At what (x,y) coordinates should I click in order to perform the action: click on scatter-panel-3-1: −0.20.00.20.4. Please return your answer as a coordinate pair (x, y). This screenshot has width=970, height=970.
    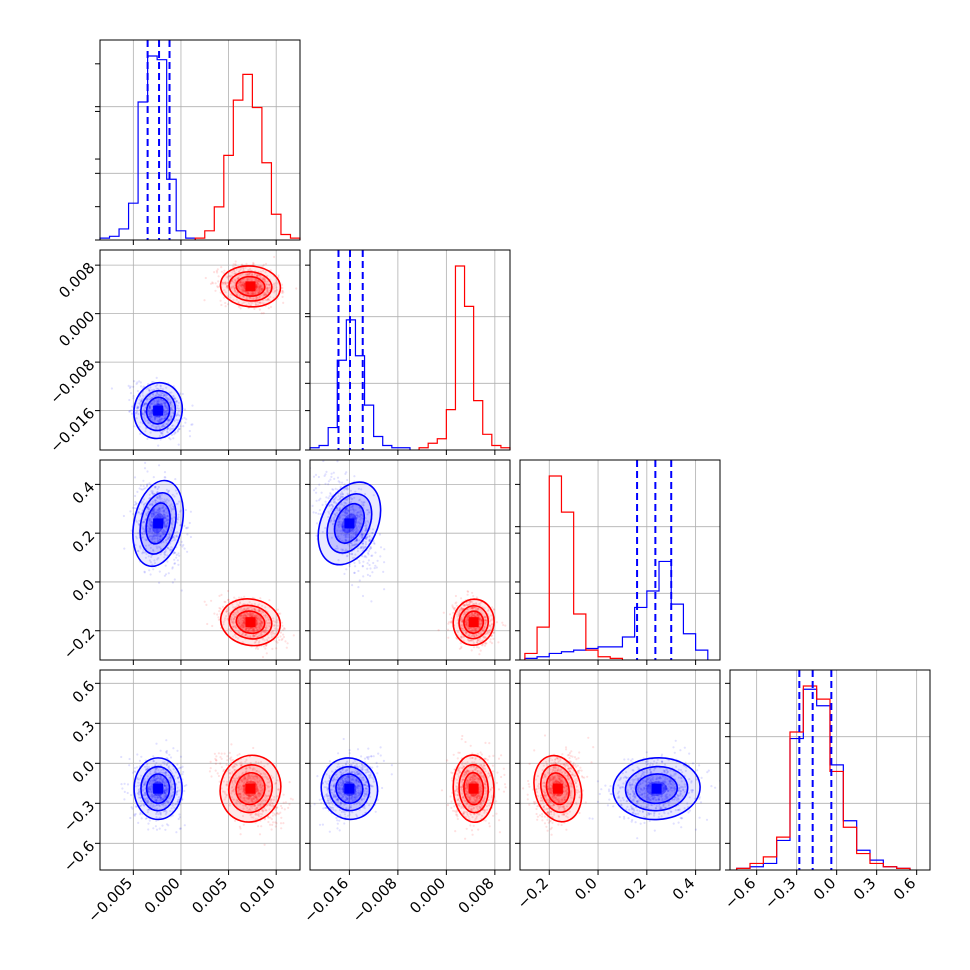
    Looking at the image, I should click on (180, 562).